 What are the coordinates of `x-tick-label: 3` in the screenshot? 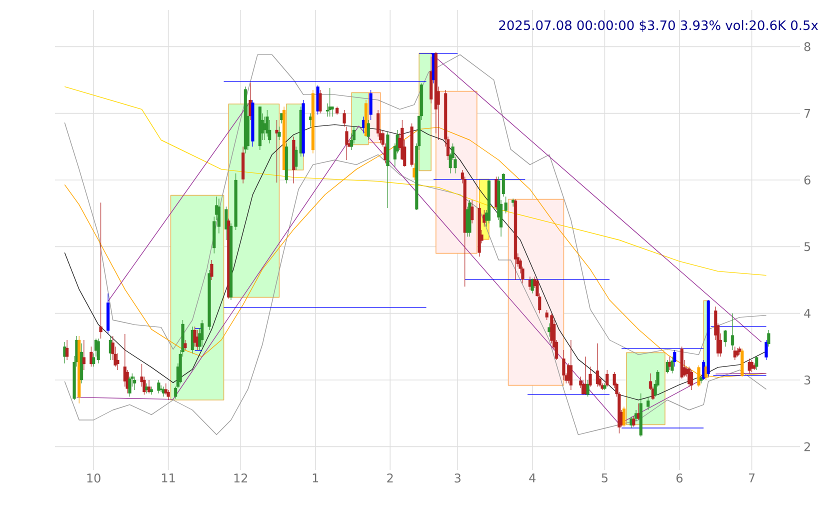 It's located at (457, 478).